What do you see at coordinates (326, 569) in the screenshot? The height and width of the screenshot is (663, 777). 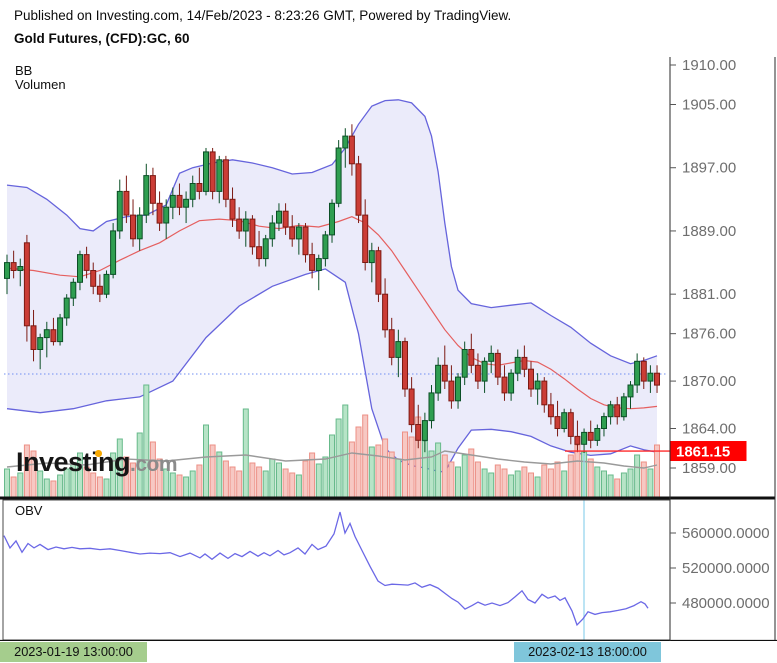 I see `obv-line` at bounding box center [326, 569].